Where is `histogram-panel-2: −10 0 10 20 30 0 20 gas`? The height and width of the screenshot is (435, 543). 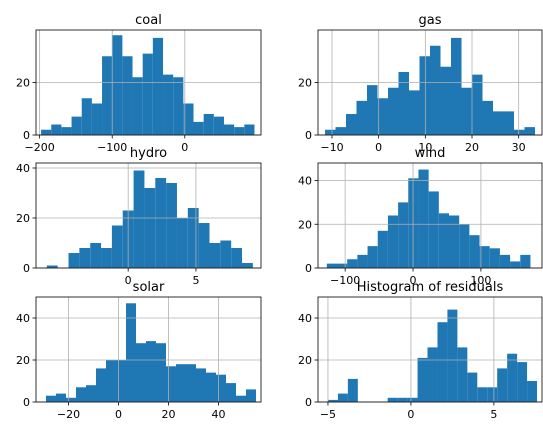
histogram-panel-2: −10 0 10 20 30 0 20 gas is located at coordinates (420, 83).